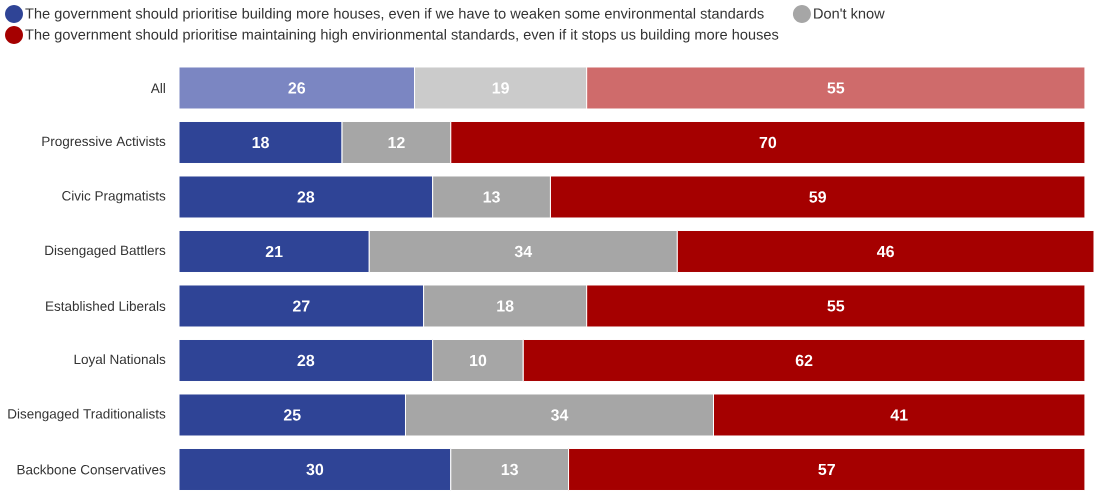 The width and height of the screenshot is (1094, 492). Describe the element at coordinates (157, 88) in the screenshot. I see `y-tick-label: All` at that location.